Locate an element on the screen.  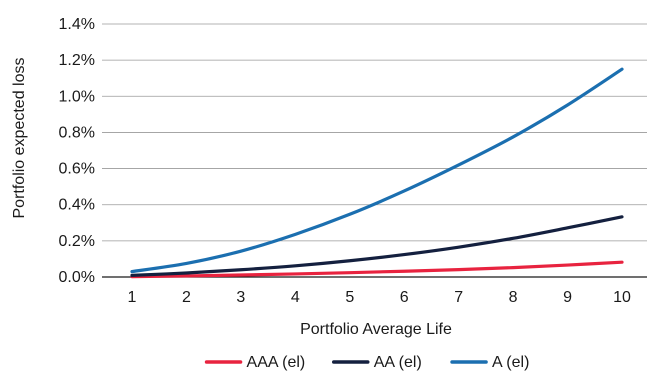
y-tick-label: 0.0% is located at coordinates (77, 277).